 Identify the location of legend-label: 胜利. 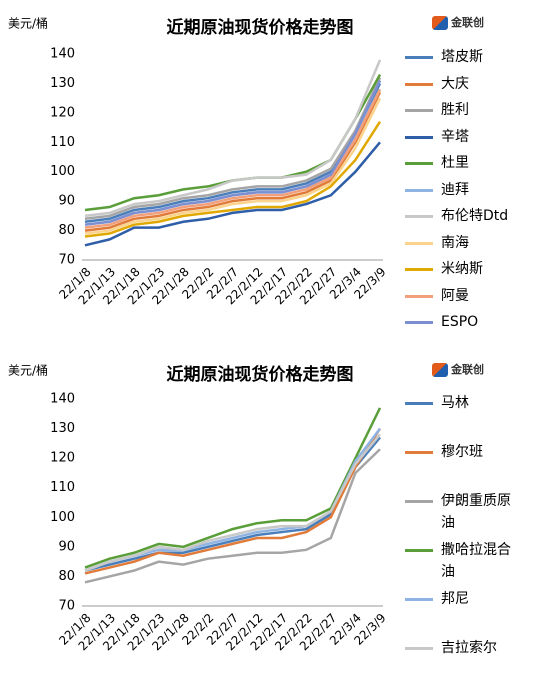
(455, 110).